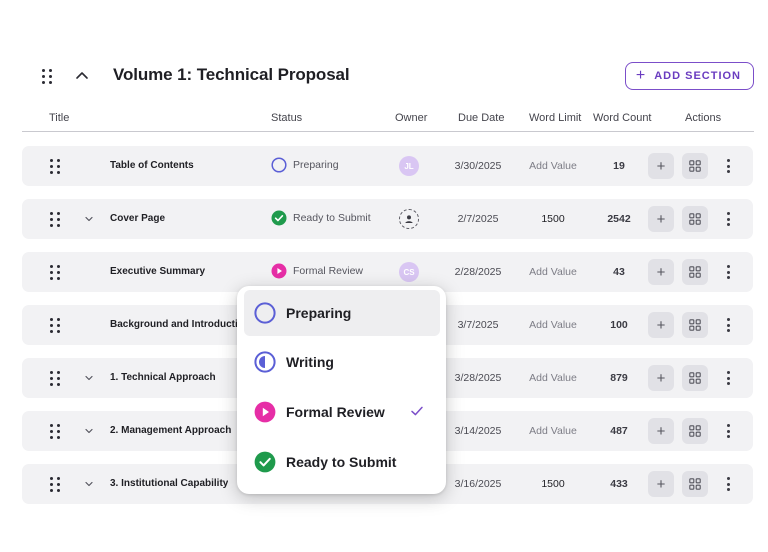 This screenshot has height=552, width=768. I want to click on status-badge: Ready to Submit, so click(321, 218).